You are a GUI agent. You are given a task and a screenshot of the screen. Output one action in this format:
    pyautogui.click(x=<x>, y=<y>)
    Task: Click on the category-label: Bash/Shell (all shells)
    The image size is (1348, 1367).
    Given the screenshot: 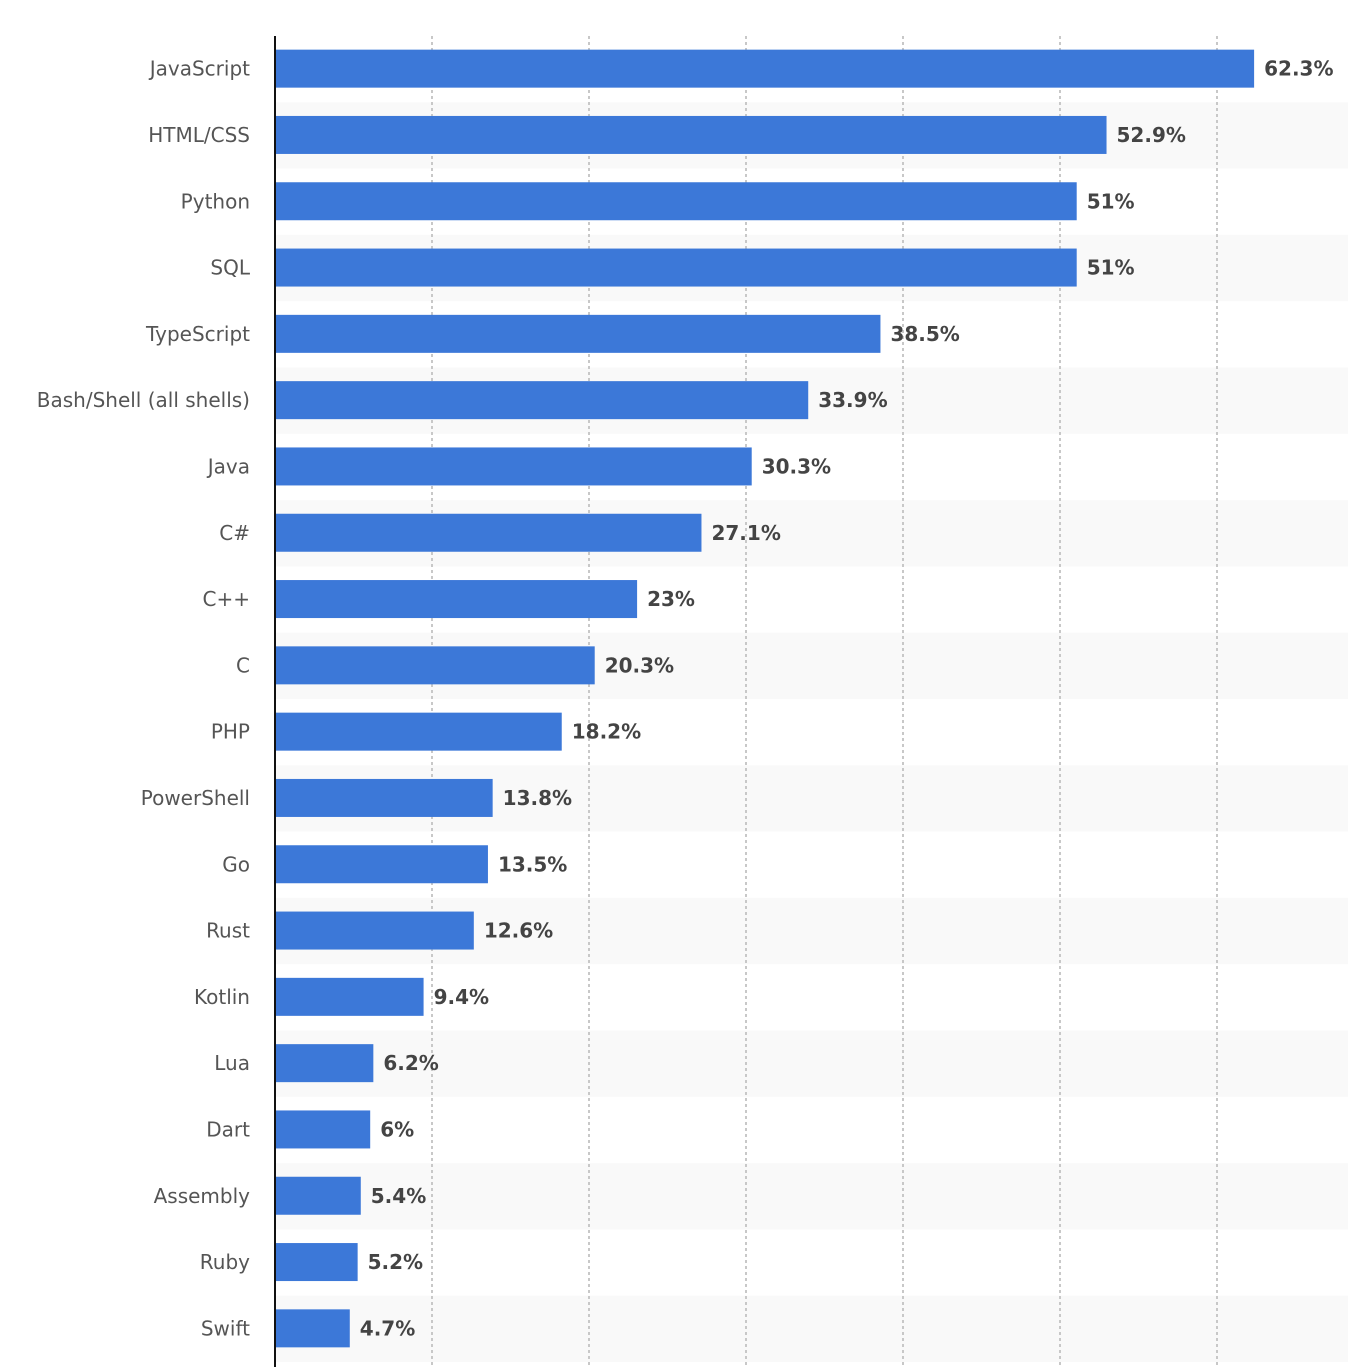 What is the action you would take?
    pyautogui.click(x=143, y=400)
    